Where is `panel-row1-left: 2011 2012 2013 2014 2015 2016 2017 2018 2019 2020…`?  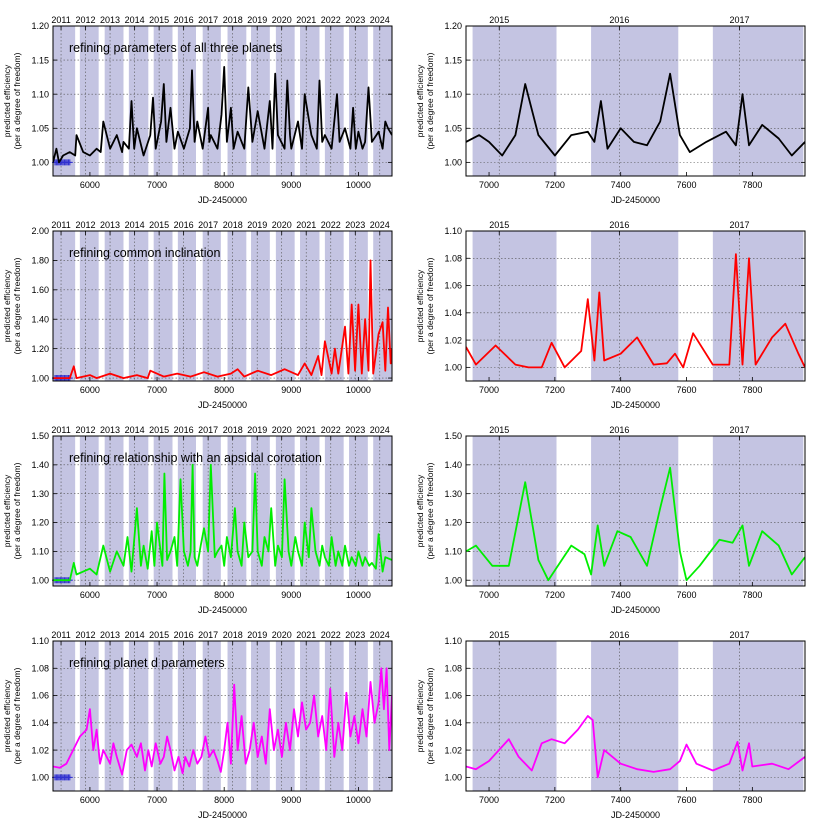 panel-row1-left: 2011 2012 2013 2014 2015 2016 2017 2018 2019 2020… is located at coordinates (197, 110).